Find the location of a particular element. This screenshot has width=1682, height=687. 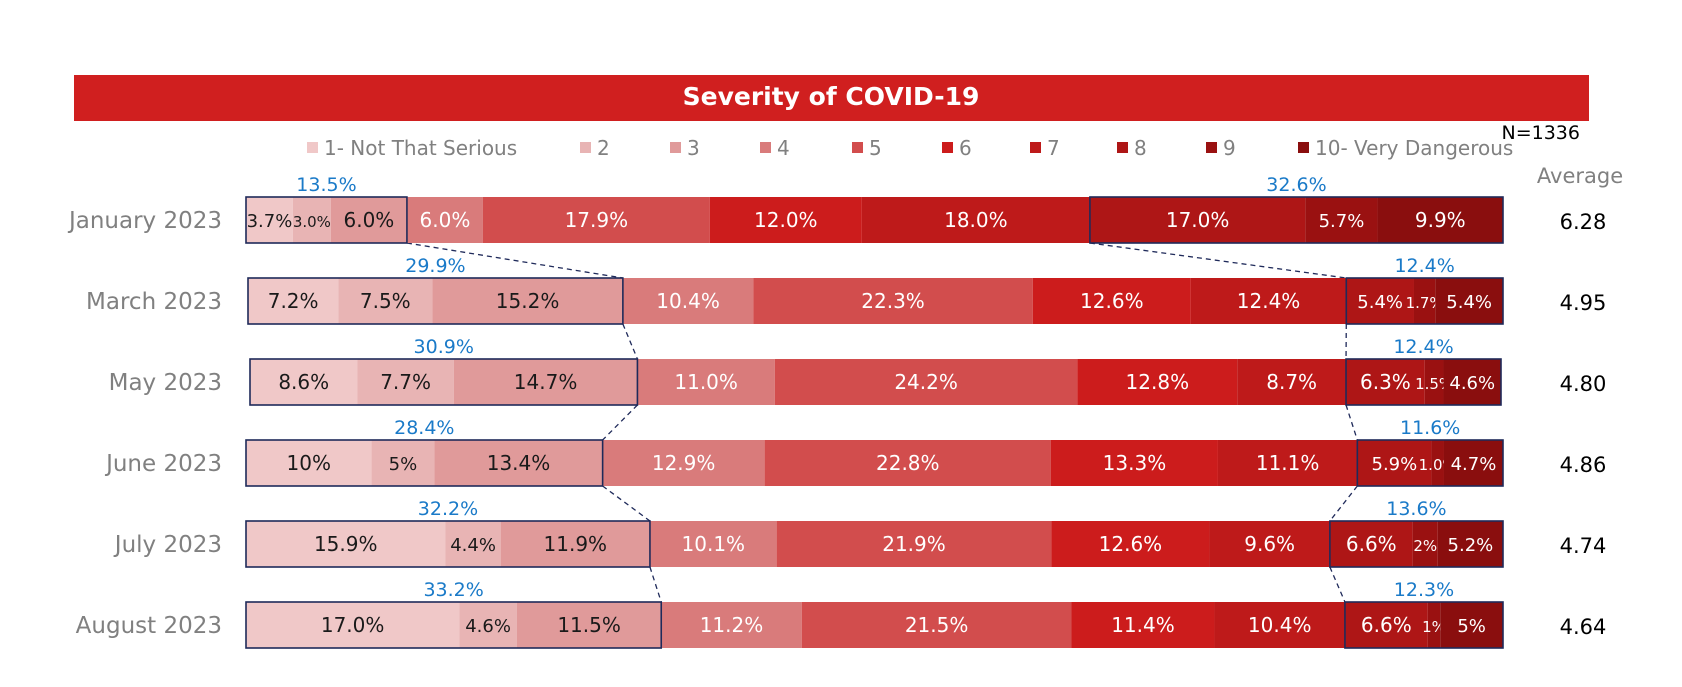

high-group-total: 11.6% is located at coordinates (1430, 428).